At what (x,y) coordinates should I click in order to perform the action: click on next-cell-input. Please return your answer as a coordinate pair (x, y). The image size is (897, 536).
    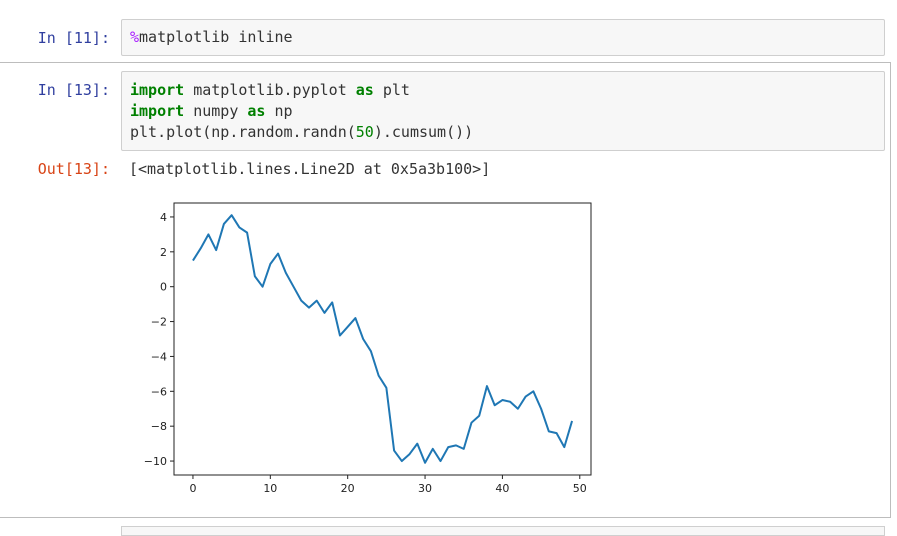
    Looking at the image, I should click on (503, 531).